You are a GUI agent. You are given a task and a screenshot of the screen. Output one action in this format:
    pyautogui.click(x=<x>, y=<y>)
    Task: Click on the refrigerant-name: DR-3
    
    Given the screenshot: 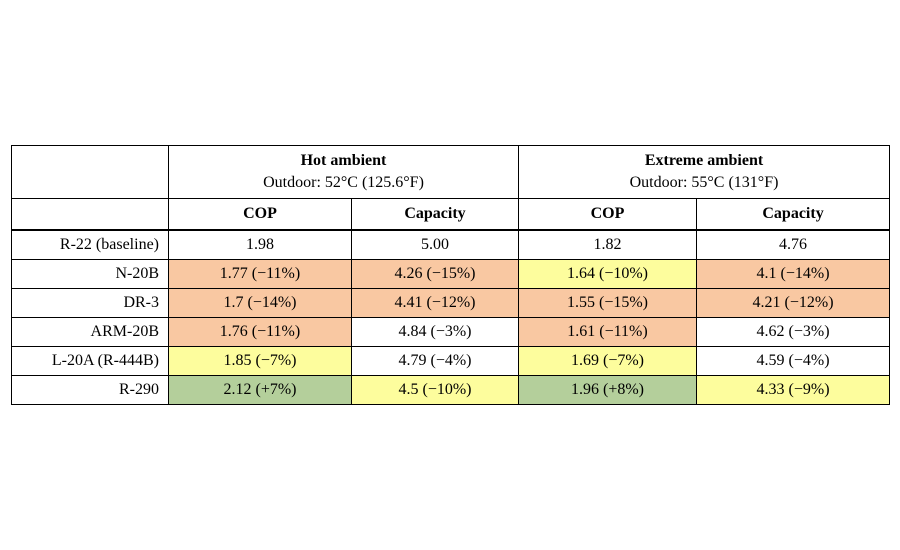 What is the action you would take?
    pyautogui.click(x=90, y=303)
    